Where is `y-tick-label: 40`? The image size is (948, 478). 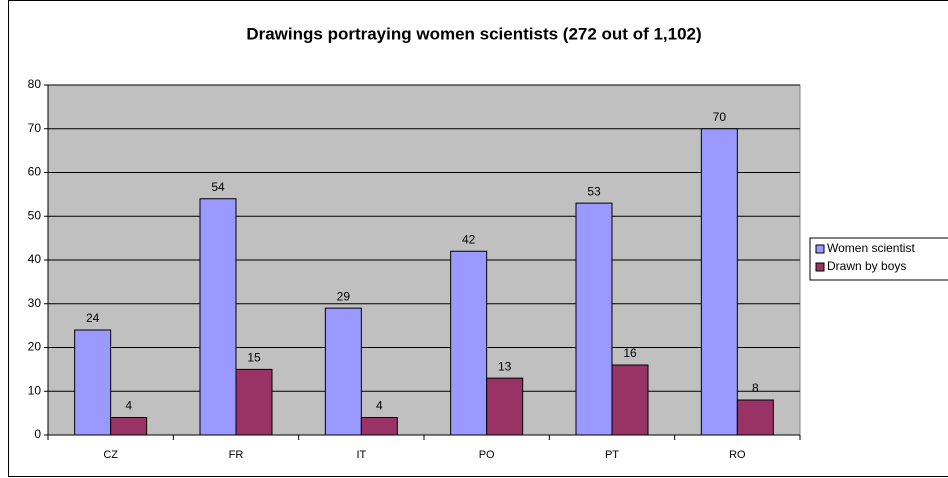
y-tick-label: 40 is located at coordinates (35, 259).